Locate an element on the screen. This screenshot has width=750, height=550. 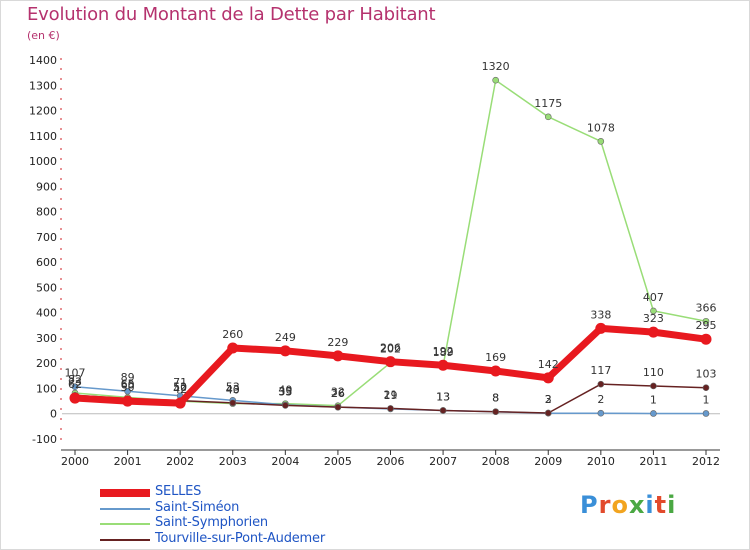
data-label: 169 is located at coordinates (495, 357).